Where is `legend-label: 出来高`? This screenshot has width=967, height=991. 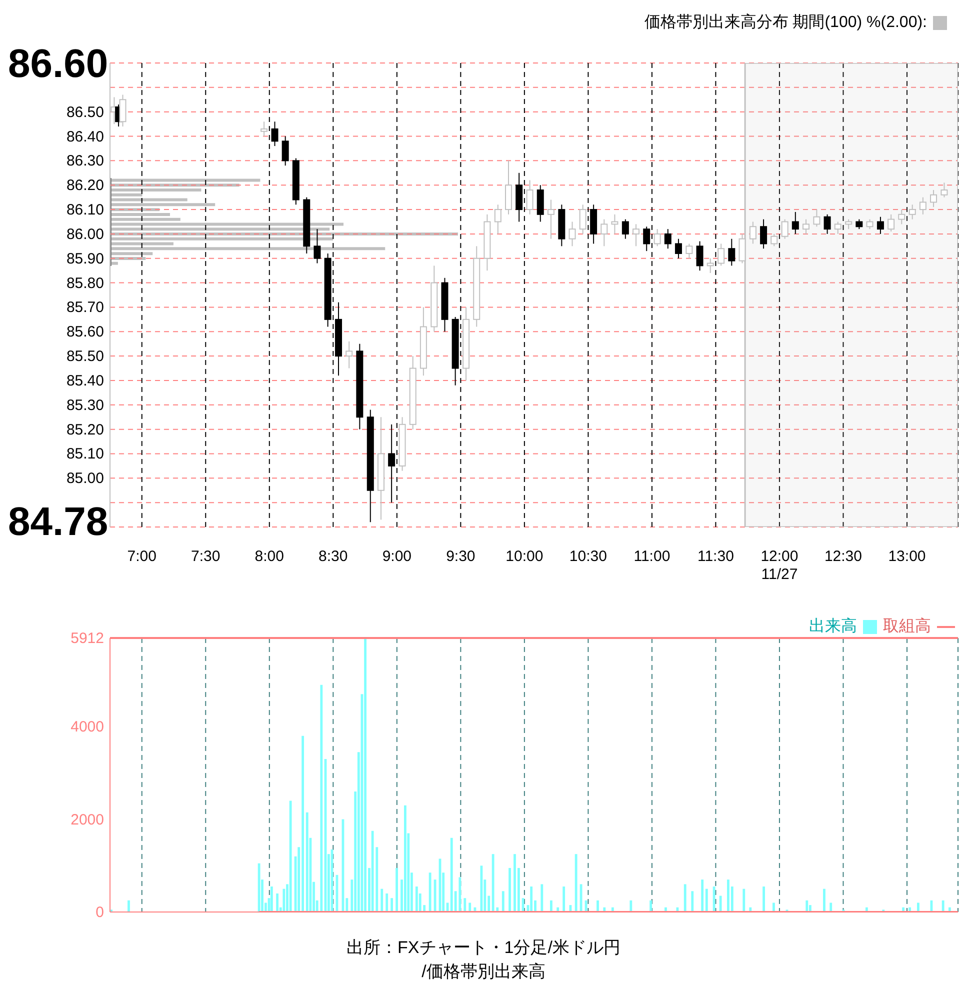 legend-label: 出来高 is located at coordinates (833, 626).